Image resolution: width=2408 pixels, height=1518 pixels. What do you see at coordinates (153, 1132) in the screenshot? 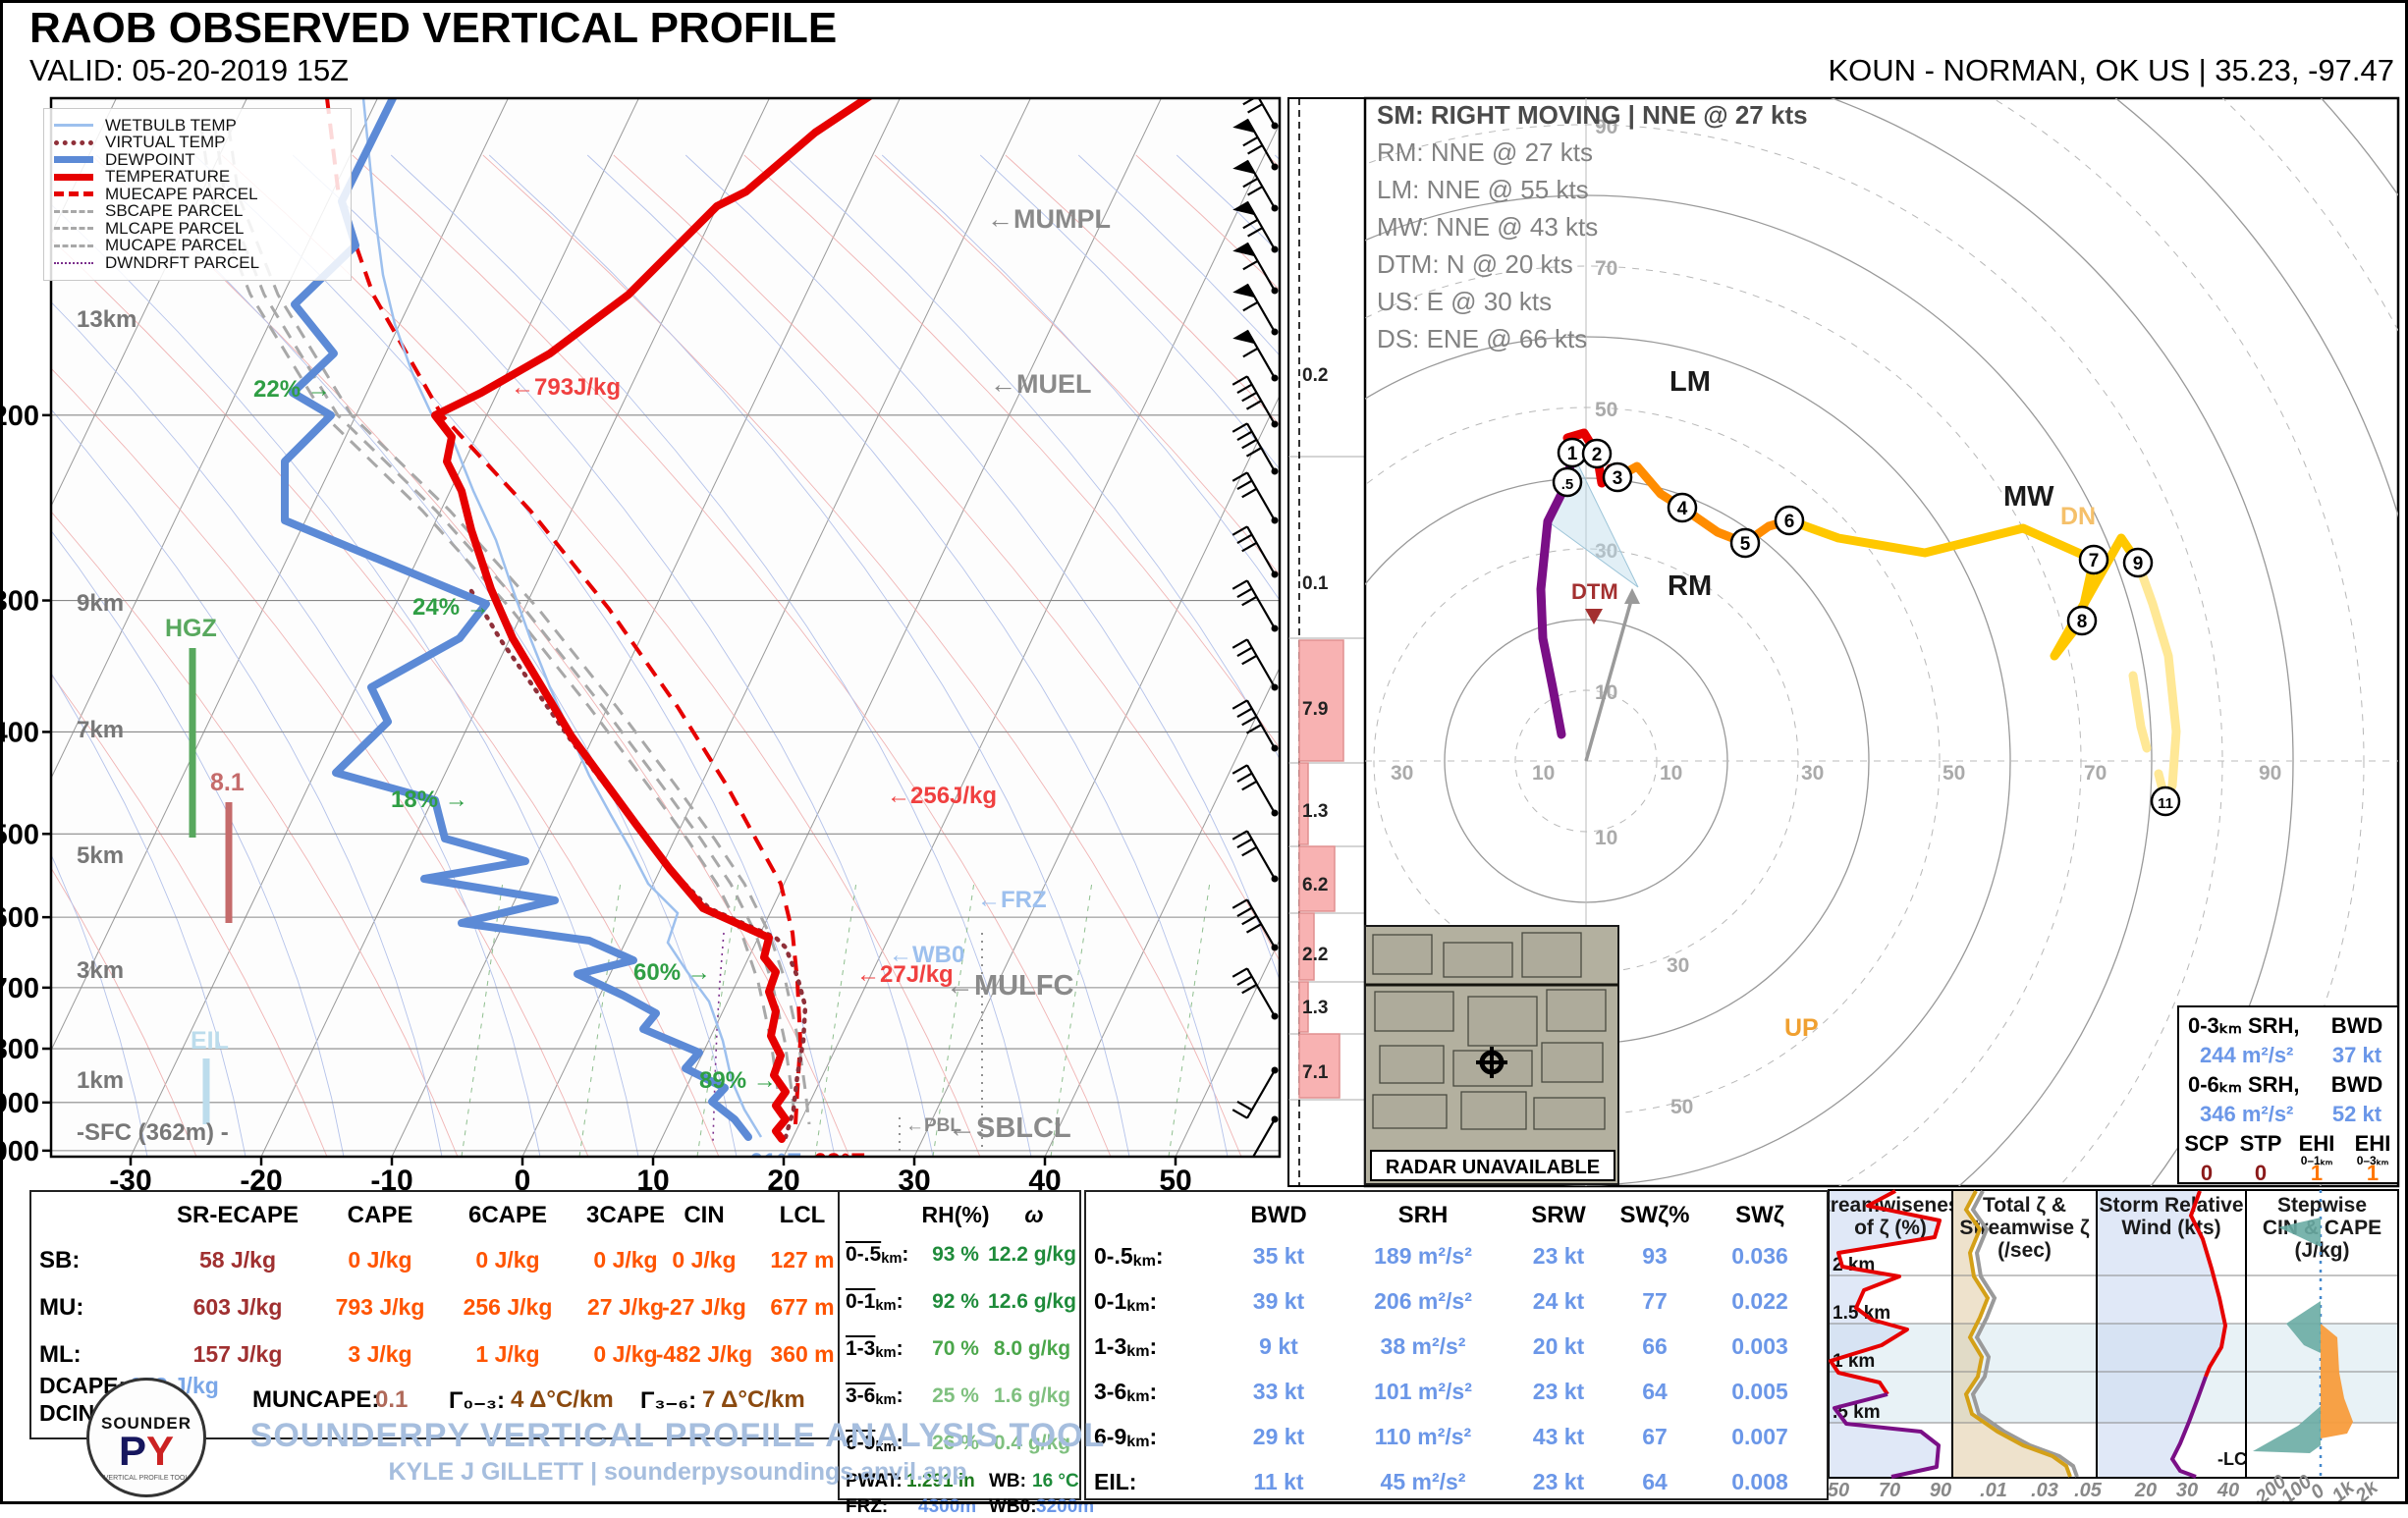
I see `height-label: -SFC (362m) -` at bounding box center [153, 1132].